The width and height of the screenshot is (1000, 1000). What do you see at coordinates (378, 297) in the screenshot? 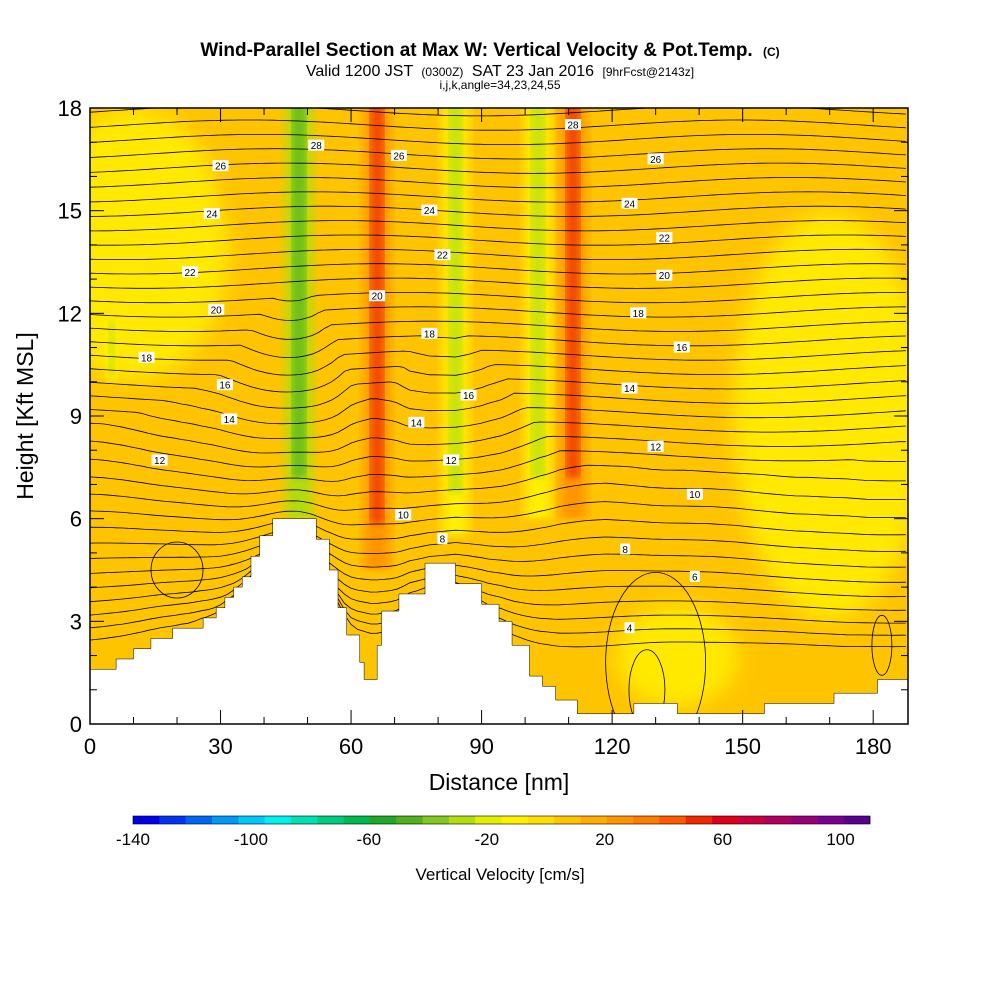
I see `contour-label-text: 20` at bounding box center [378, 297].